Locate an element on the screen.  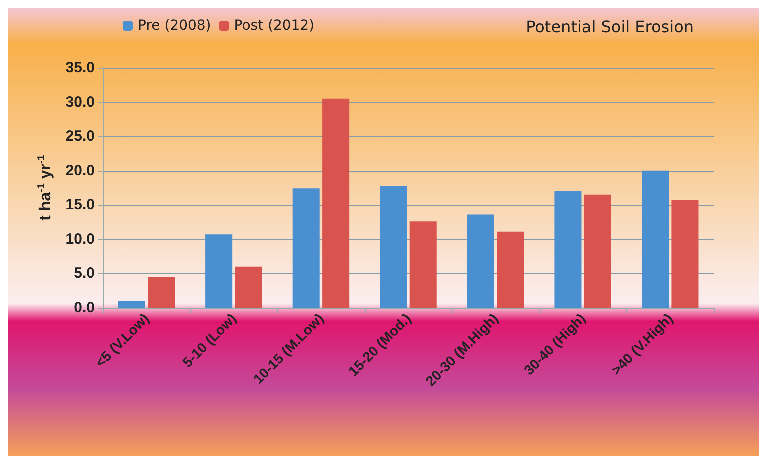
y-tick-label: 15.0 is located at coordinates (80, 205).